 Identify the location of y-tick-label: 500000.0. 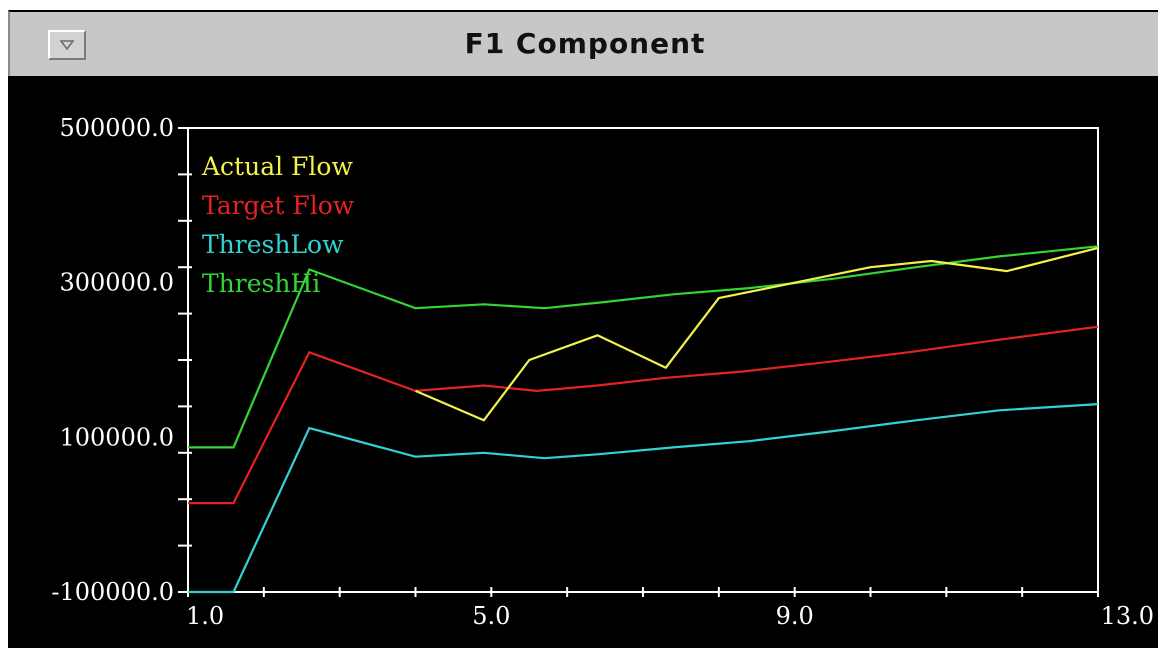
(116, 128).